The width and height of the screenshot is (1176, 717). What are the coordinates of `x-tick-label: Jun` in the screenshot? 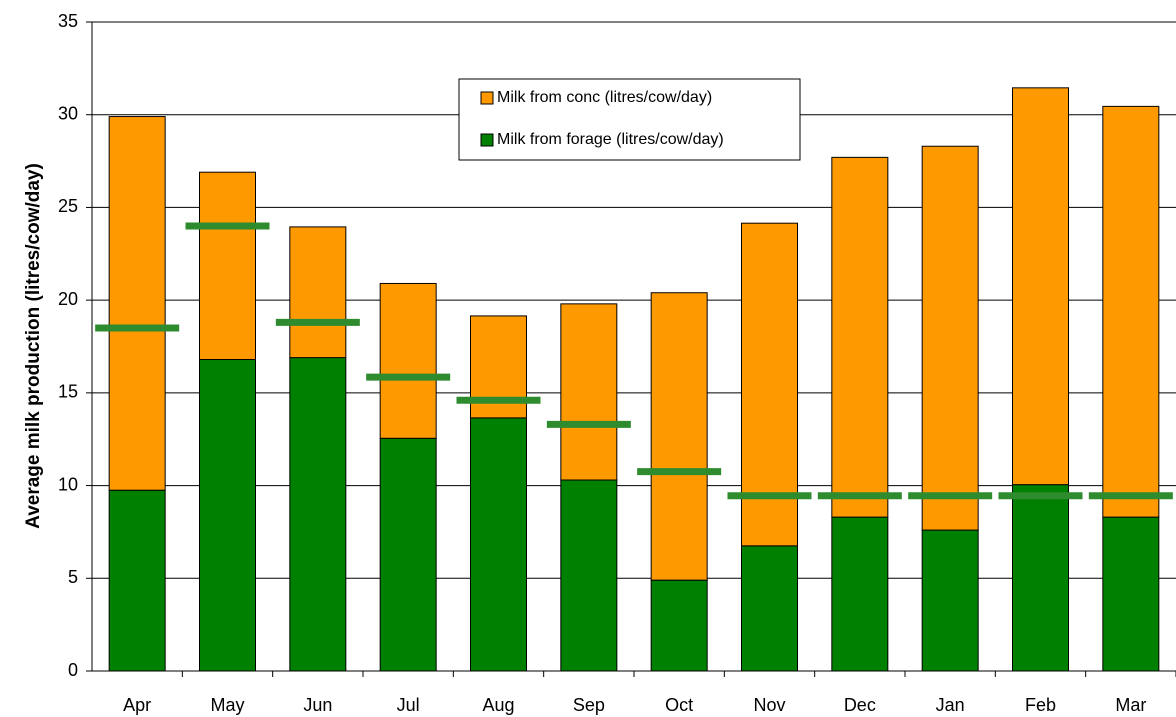 It's located at (317, 705).